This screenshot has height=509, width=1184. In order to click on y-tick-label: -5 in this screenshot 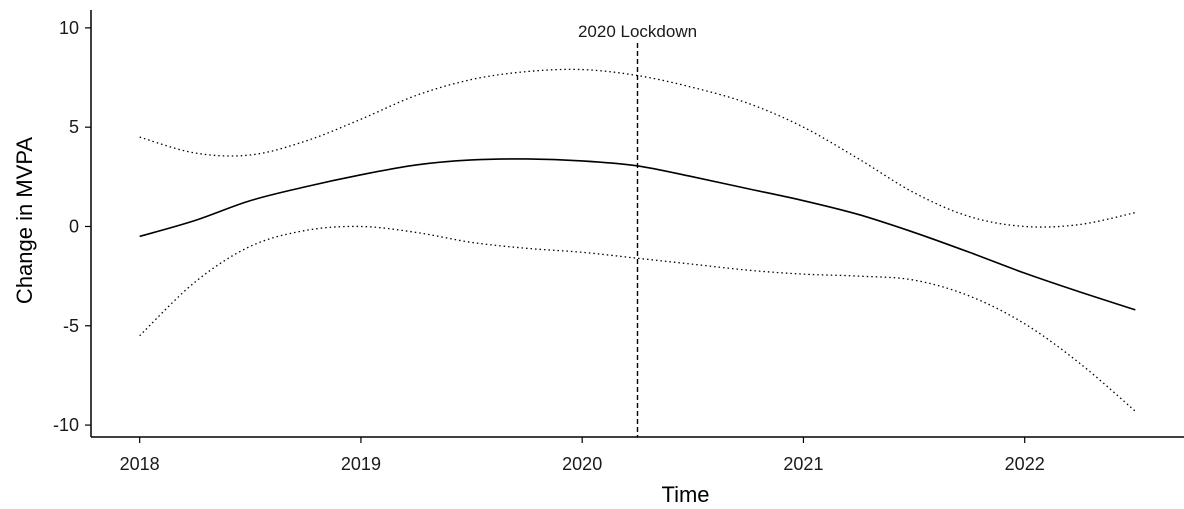, I will do `click(71, 326)`.